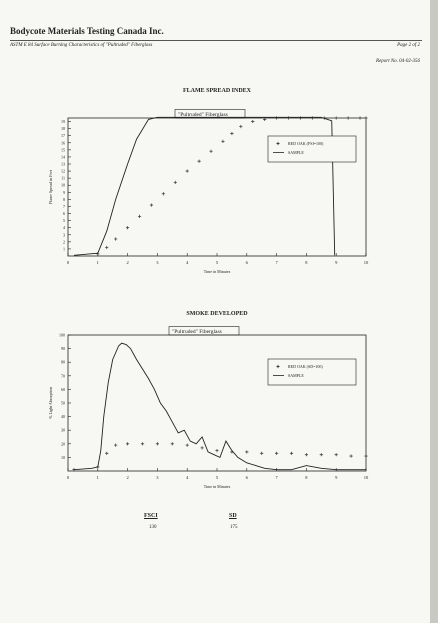 The width and height of the screenshot is (438, 623). Describe the element at coordinates (276, 477) in the screenshot. I see `x-tick-label: 7` at that location.